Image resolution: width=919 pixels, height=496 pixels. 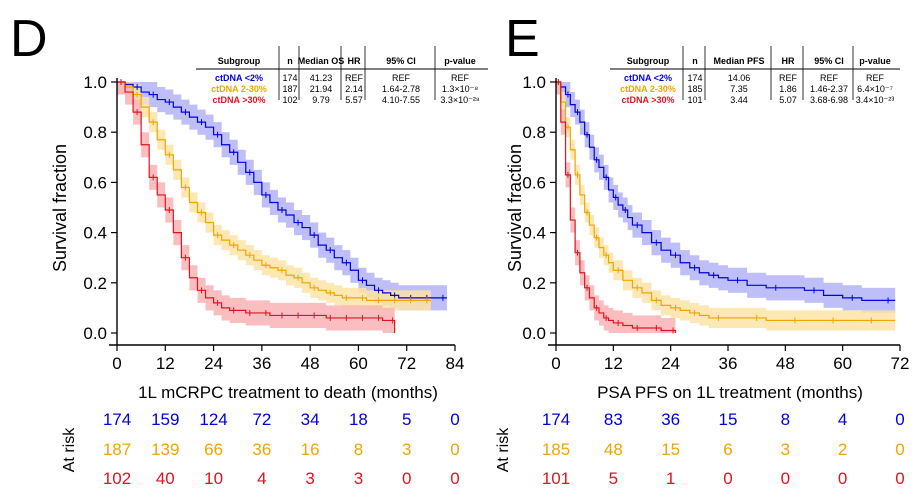 What do you see at coordinates (875, 100) in the screenshot?
I see `table-cell: 3.4×10⁻²³` at bounding box center [875, 100].